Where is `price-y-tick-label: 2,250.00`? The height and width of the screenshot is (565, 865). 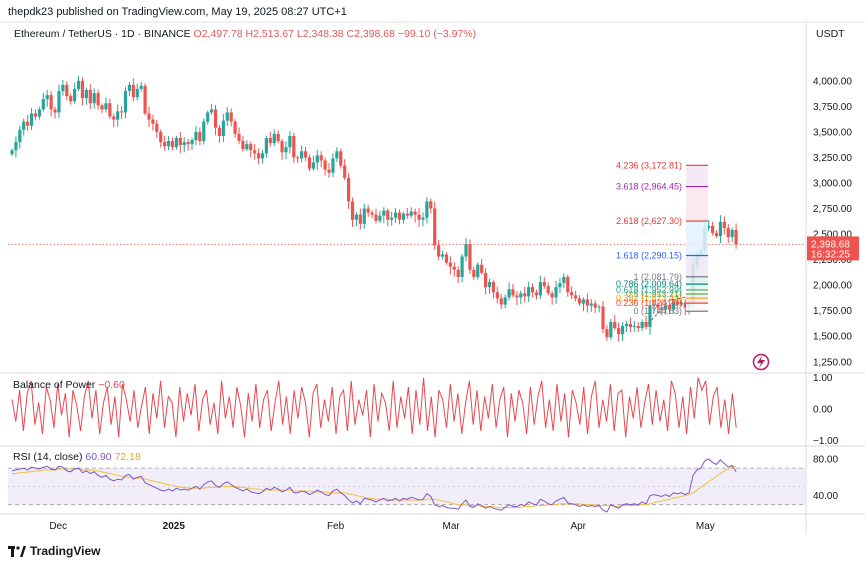 price-y-tick-label: 2,250.00 is located at coordinates (832, 260).